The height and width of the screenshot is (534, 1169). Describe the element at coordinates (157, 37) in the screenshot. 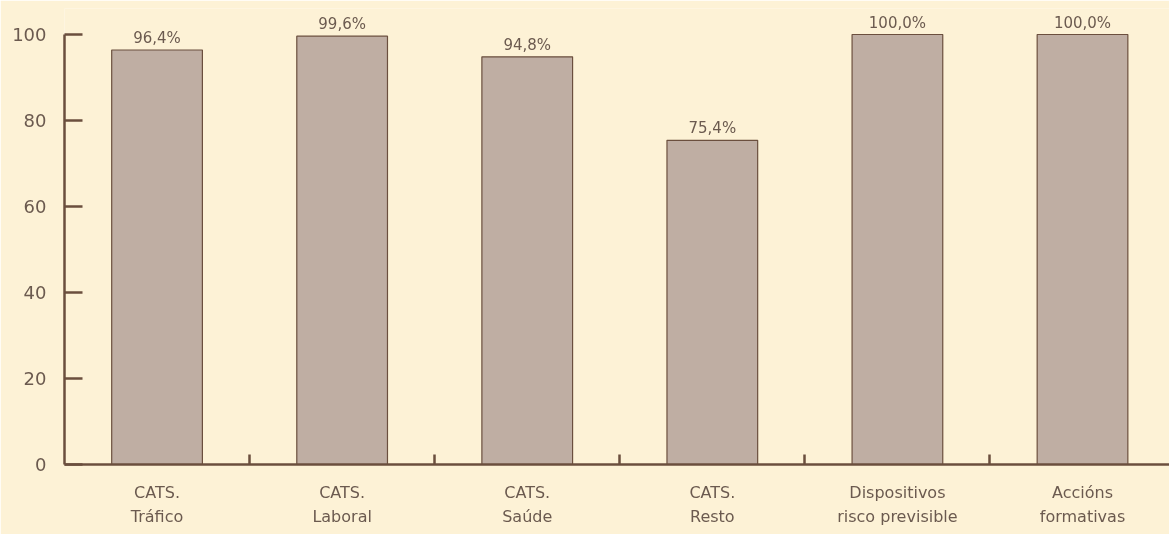

I see `data-label: 96,4%` at that location.